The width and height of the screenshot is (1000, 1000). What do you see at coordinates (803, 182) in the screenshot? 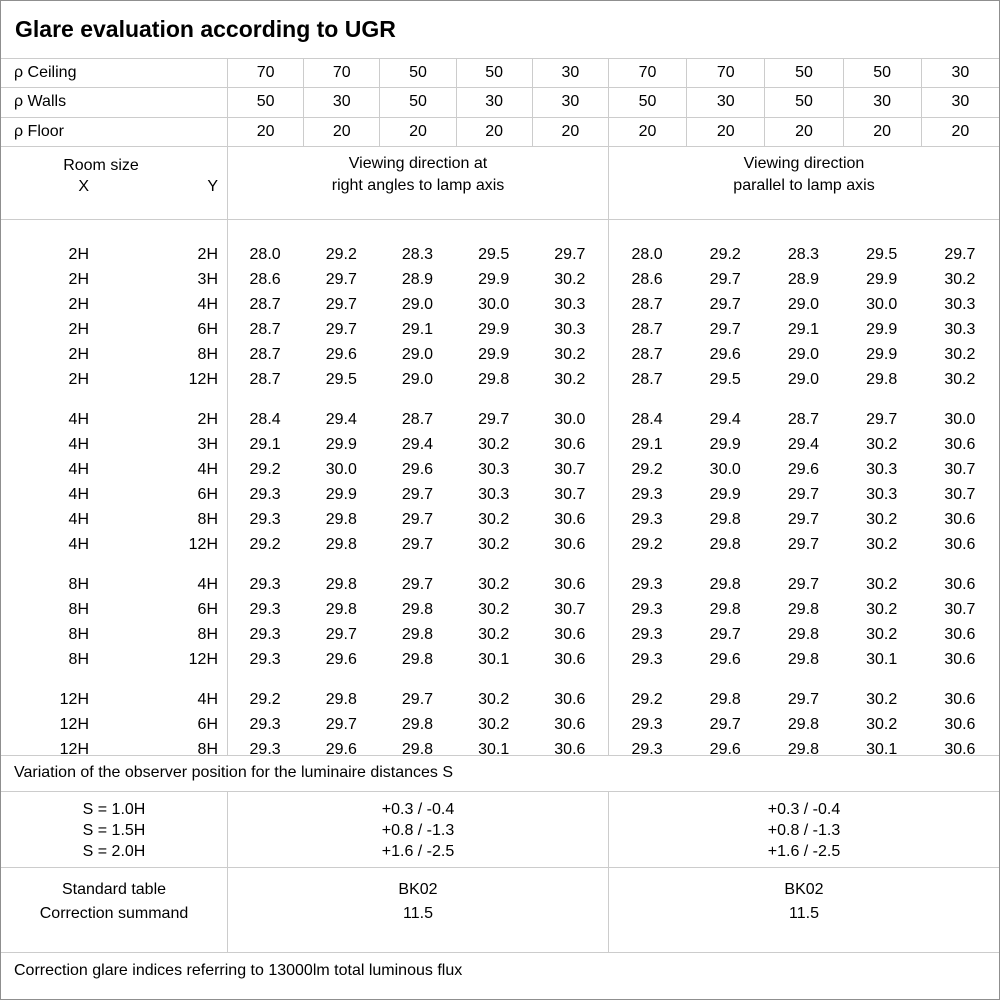
I see `viewing-direction-parallel-header: Viewing direction parallel to lamp axis` at bounding box center [803, 182].